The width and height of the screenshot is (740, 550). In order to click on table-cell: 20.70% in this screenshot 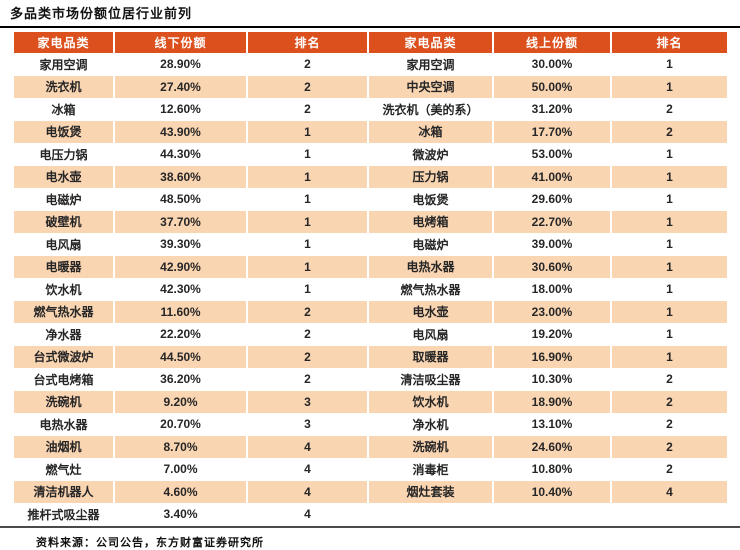, I will do `click(180, 424)`.